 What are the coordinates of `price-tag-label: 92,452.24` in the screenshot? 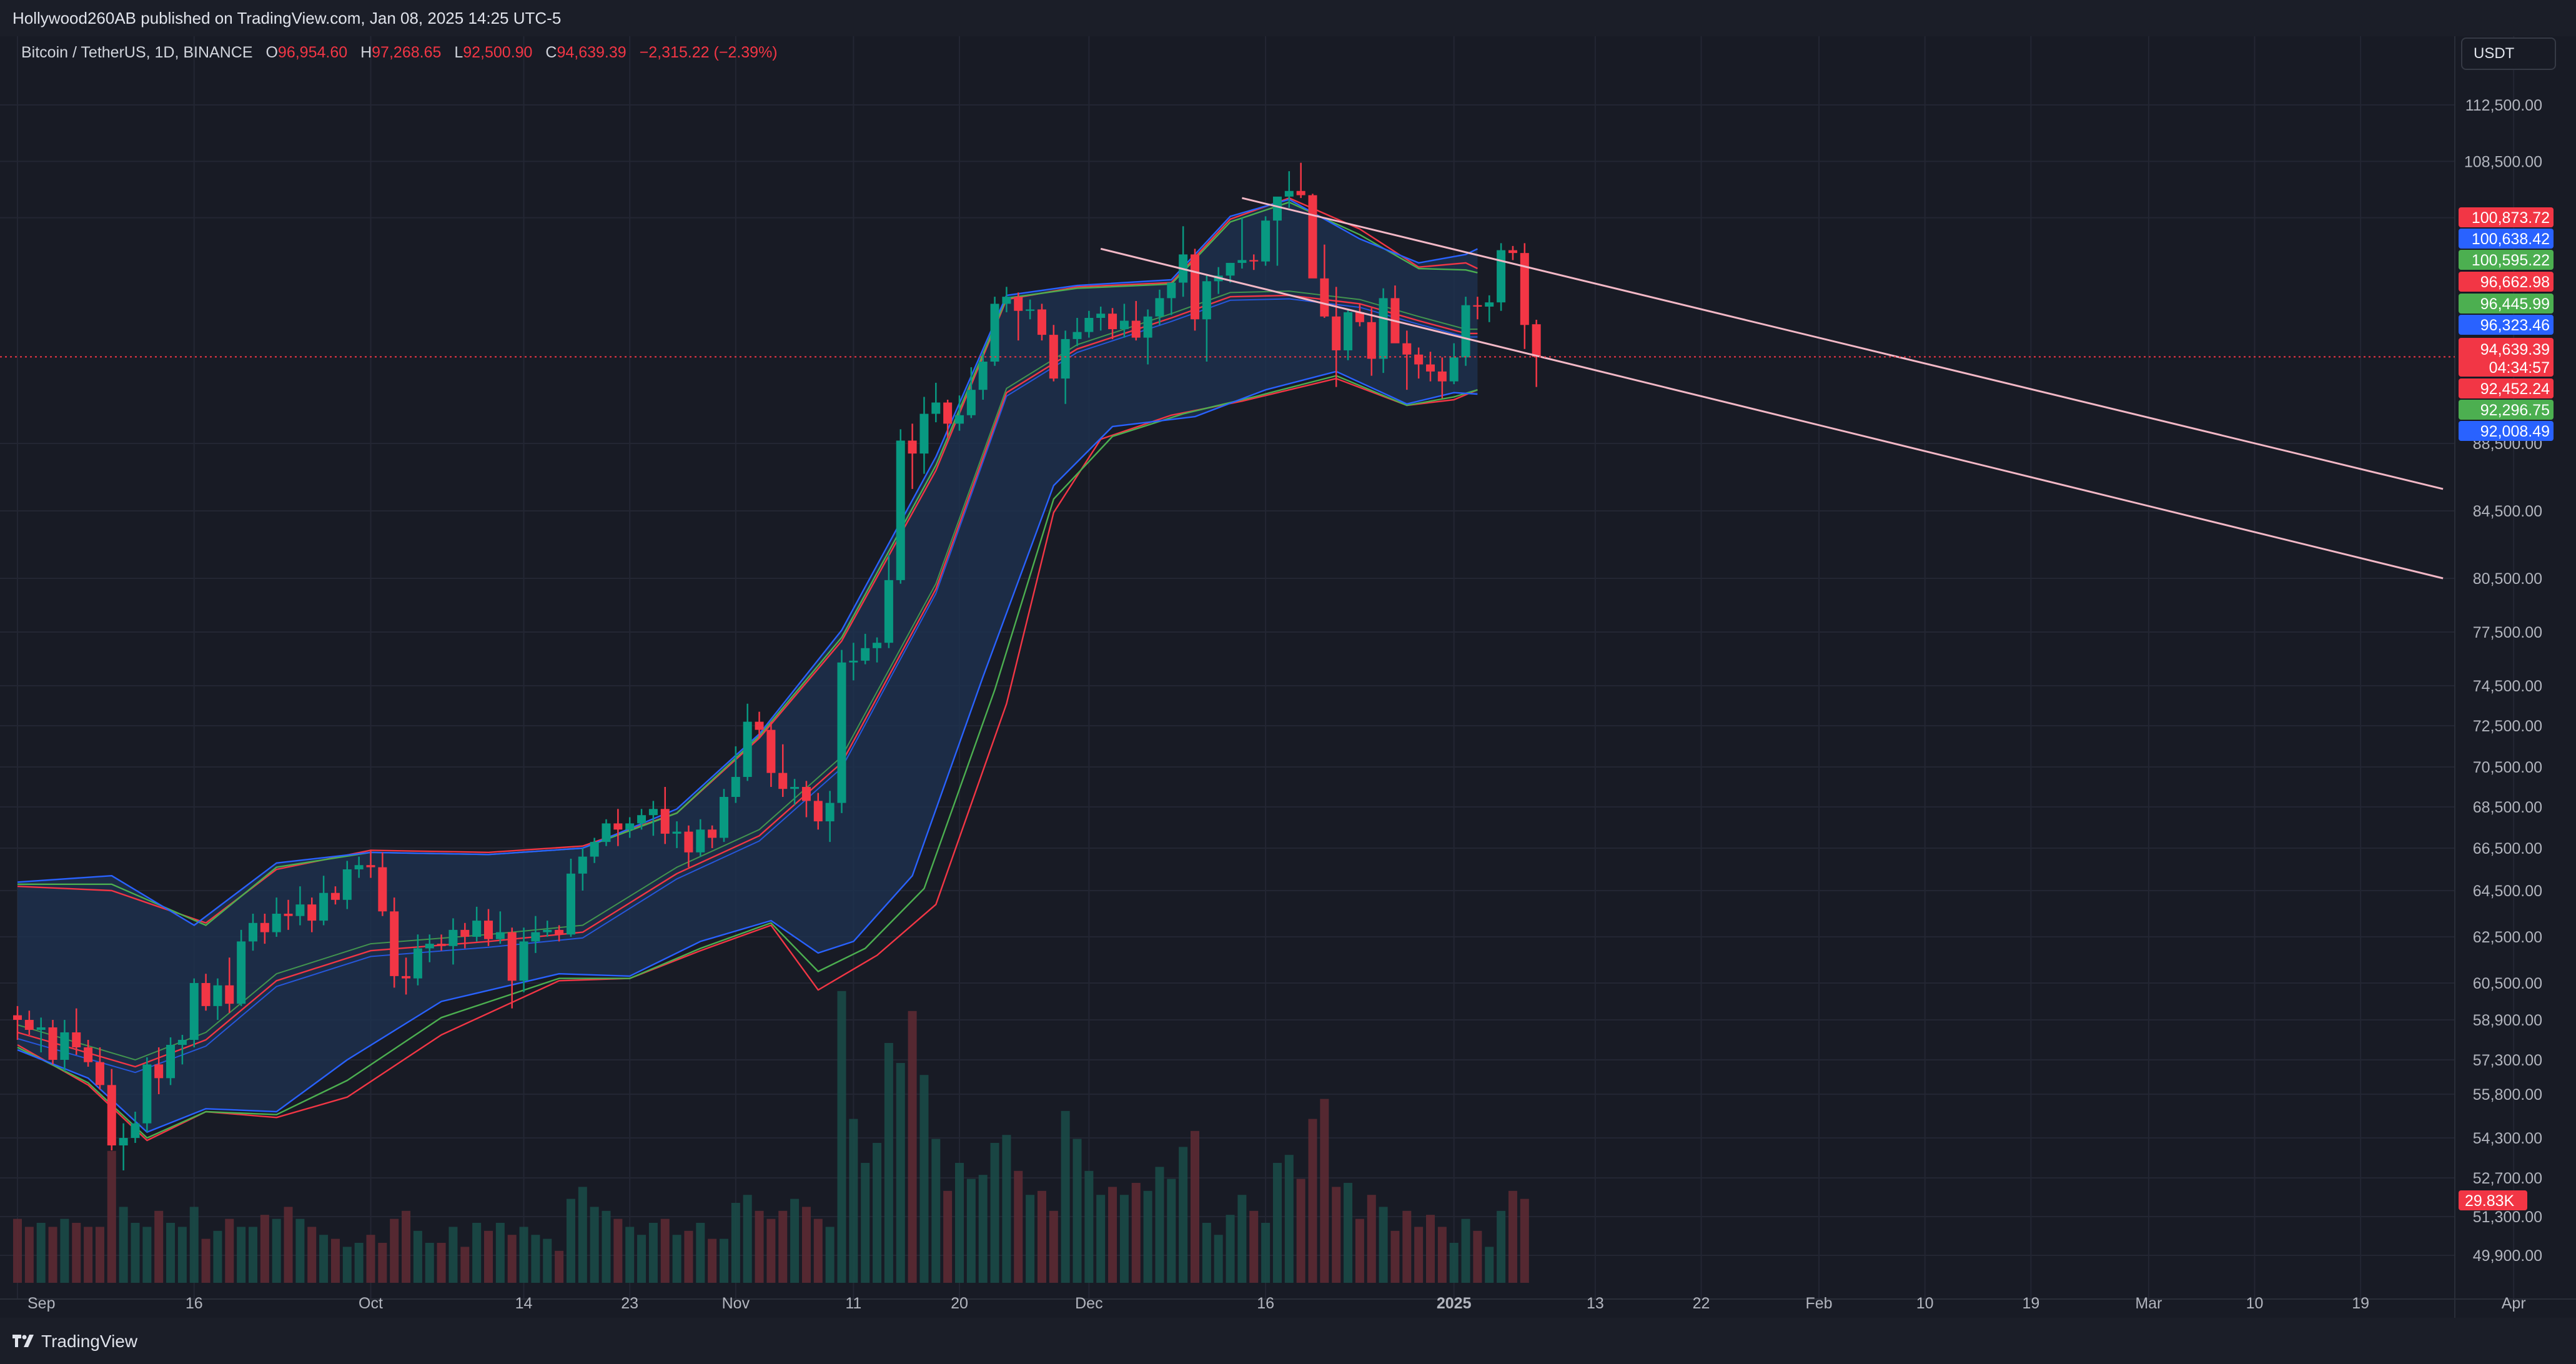 It's located at (2515, 389).